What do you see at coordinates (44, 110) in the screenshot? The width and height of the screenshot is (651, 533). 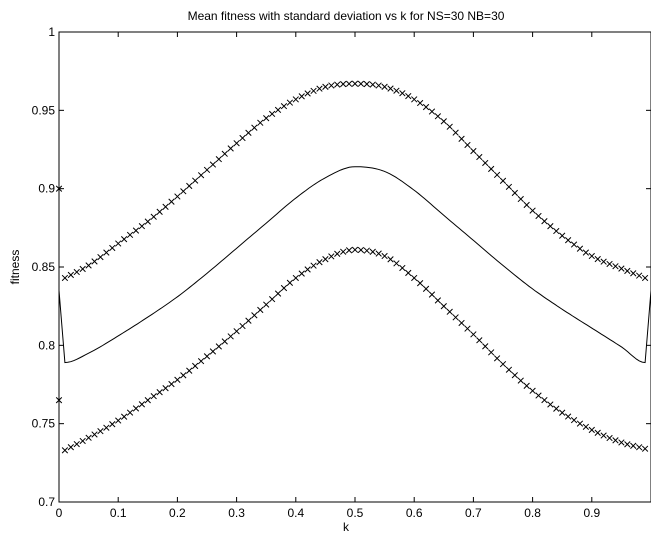 I see `y-tick-label: 0.95` at bounding box center [44, 110].